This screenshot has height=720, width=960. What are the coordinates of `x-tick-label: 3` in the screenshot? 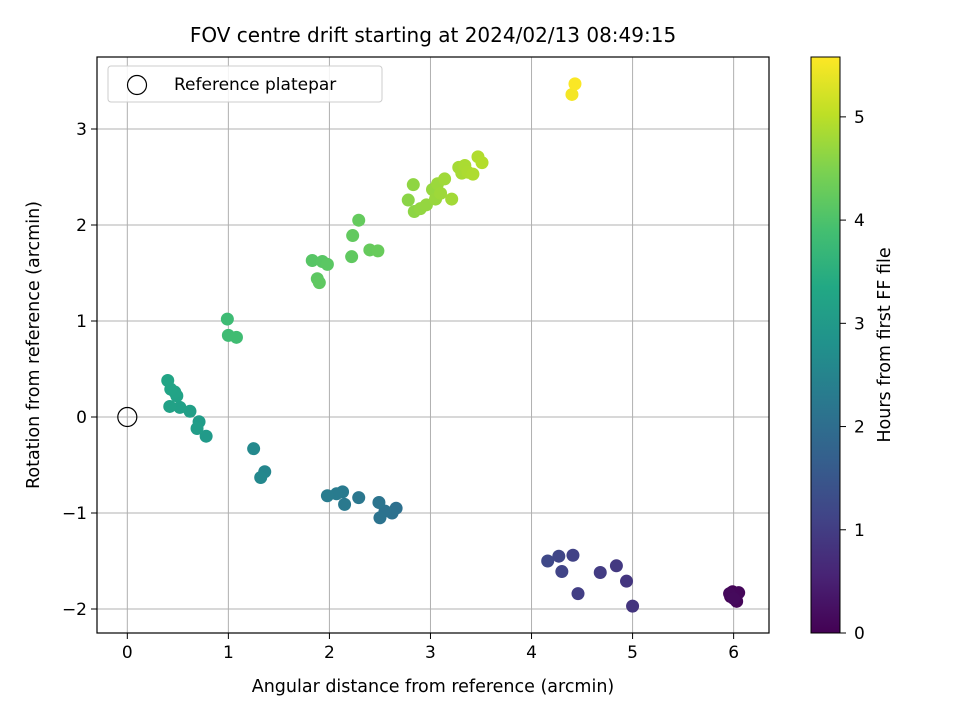 It's located at (430, 653).